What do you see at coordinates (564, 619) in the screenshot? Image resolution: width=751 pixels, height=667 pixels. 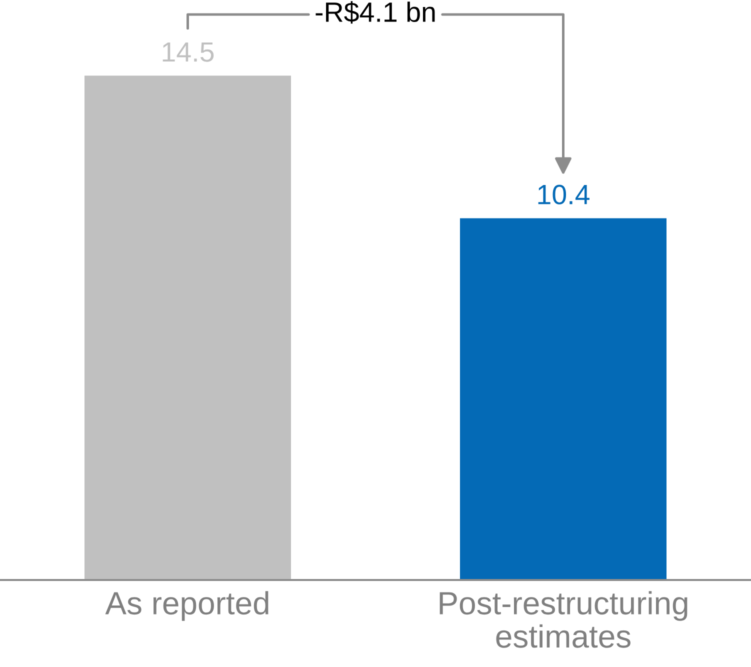 I see `x-tick-label: Post-restructuring estimates` at bounding box center [564, 619].